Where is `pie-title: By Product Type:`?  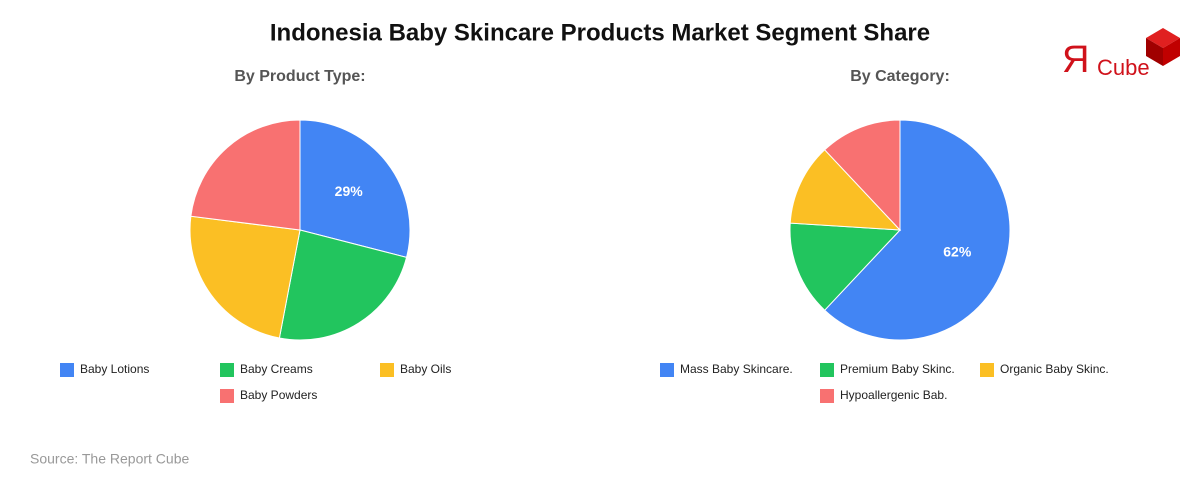 pie-title: By Product Type: is located at coordinates (299, 76).